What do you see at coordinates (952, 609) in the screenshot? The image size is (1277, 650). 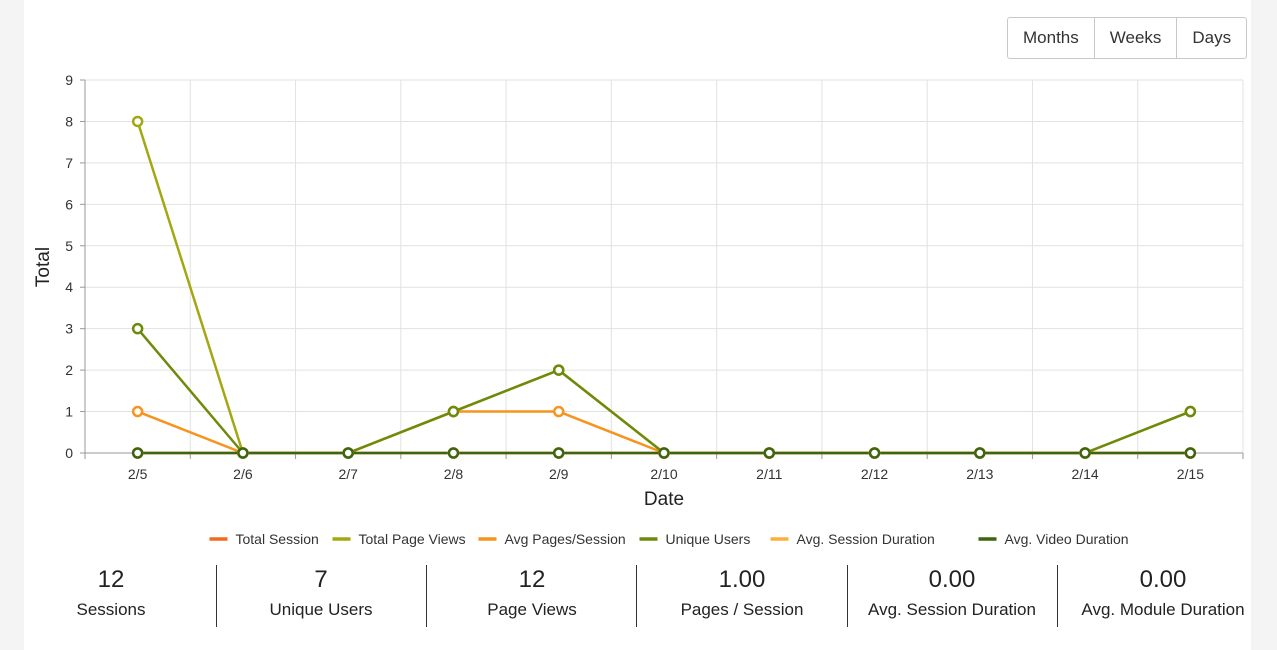 I see `stat-label: Avg. Session Duration` at bounding box center [952, 609].